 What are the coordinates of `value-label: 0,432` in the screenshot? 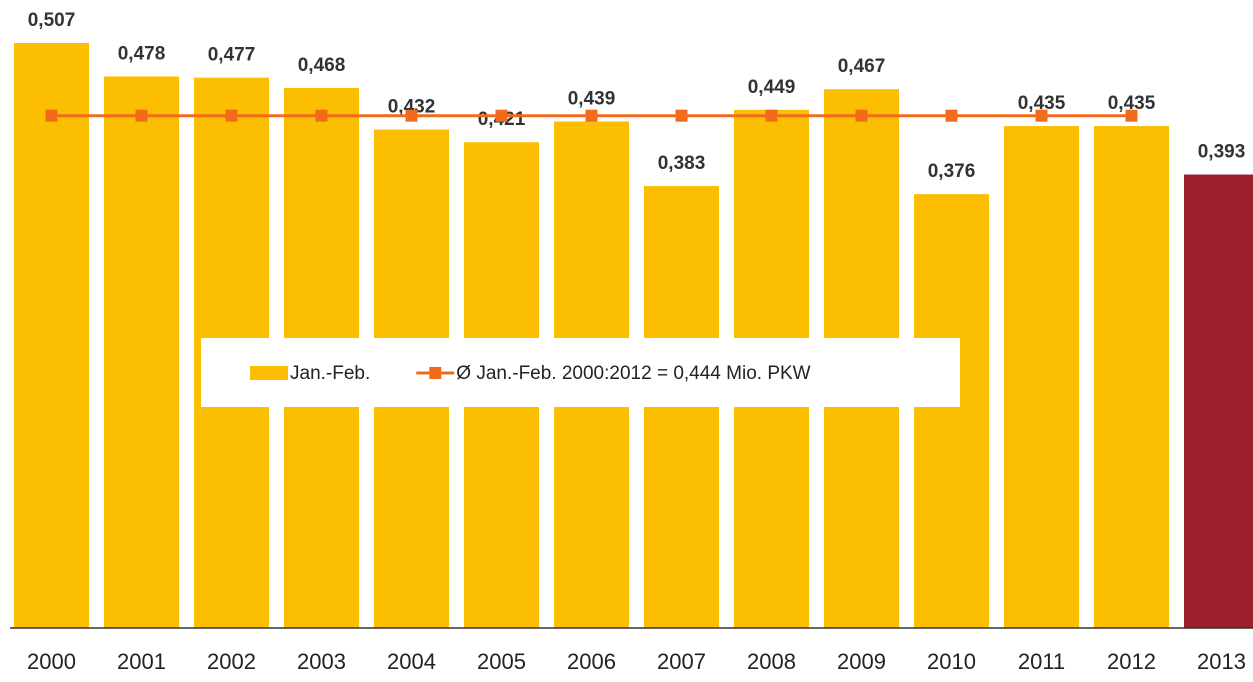 It's located at (412, 107).